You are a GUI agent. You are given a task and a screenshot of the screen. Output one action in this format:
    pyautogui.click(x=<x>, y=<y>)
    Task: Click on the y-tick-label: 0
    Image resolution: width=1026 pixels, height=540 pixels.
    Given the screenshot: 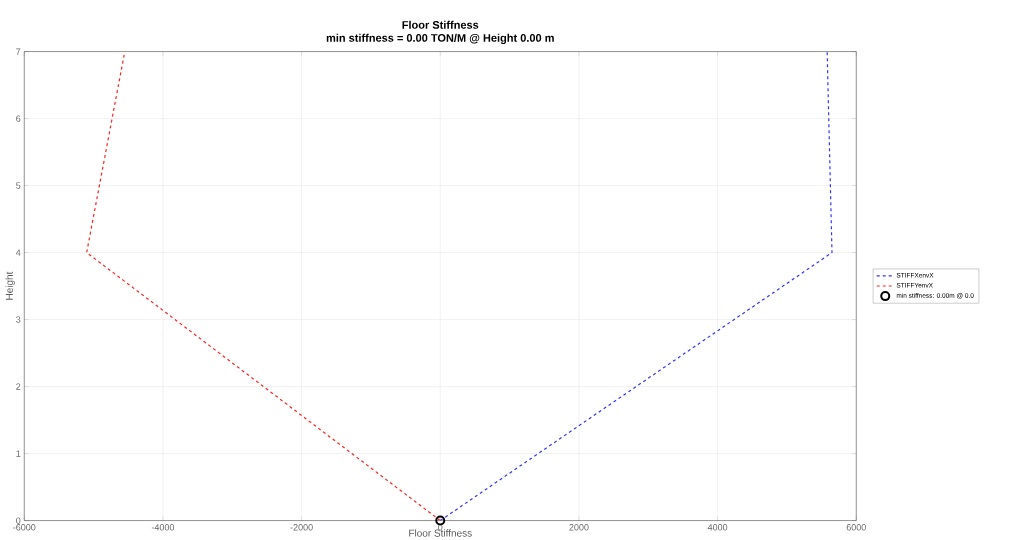 What is the action you would take?
    pyautogui.click(x=18, y=520)
    